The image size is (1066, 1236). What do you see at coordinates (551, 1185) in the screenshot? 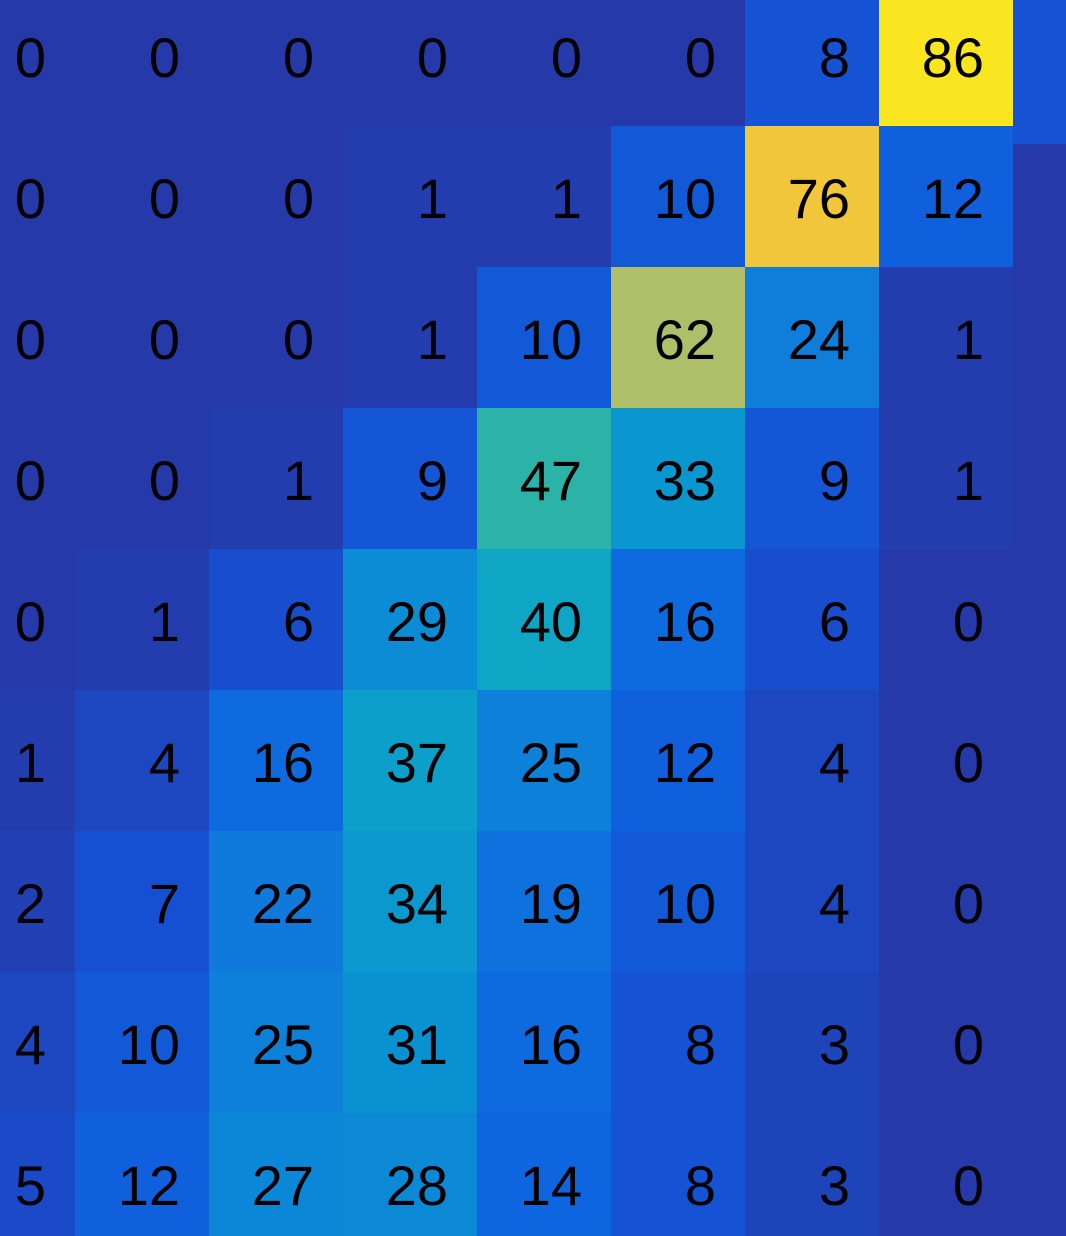
I see `cell-value-label: 14` at bounding box center [551, 1185].